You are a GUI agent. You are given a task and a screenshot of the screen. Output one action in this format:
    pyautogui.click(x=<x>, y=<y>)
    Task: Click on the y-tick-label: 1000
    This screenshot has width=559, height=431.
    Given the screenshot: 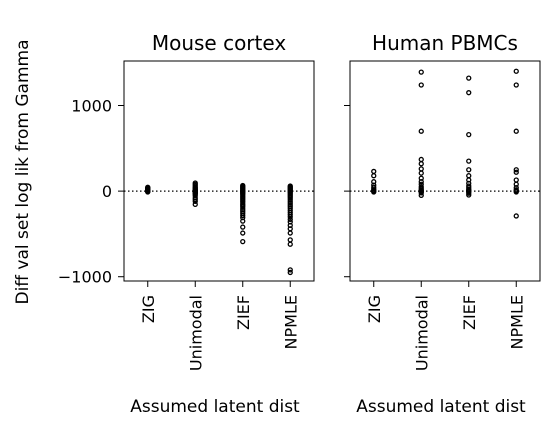 What is the action you would take?
    pyautogui.click(x=91, y=106)
    